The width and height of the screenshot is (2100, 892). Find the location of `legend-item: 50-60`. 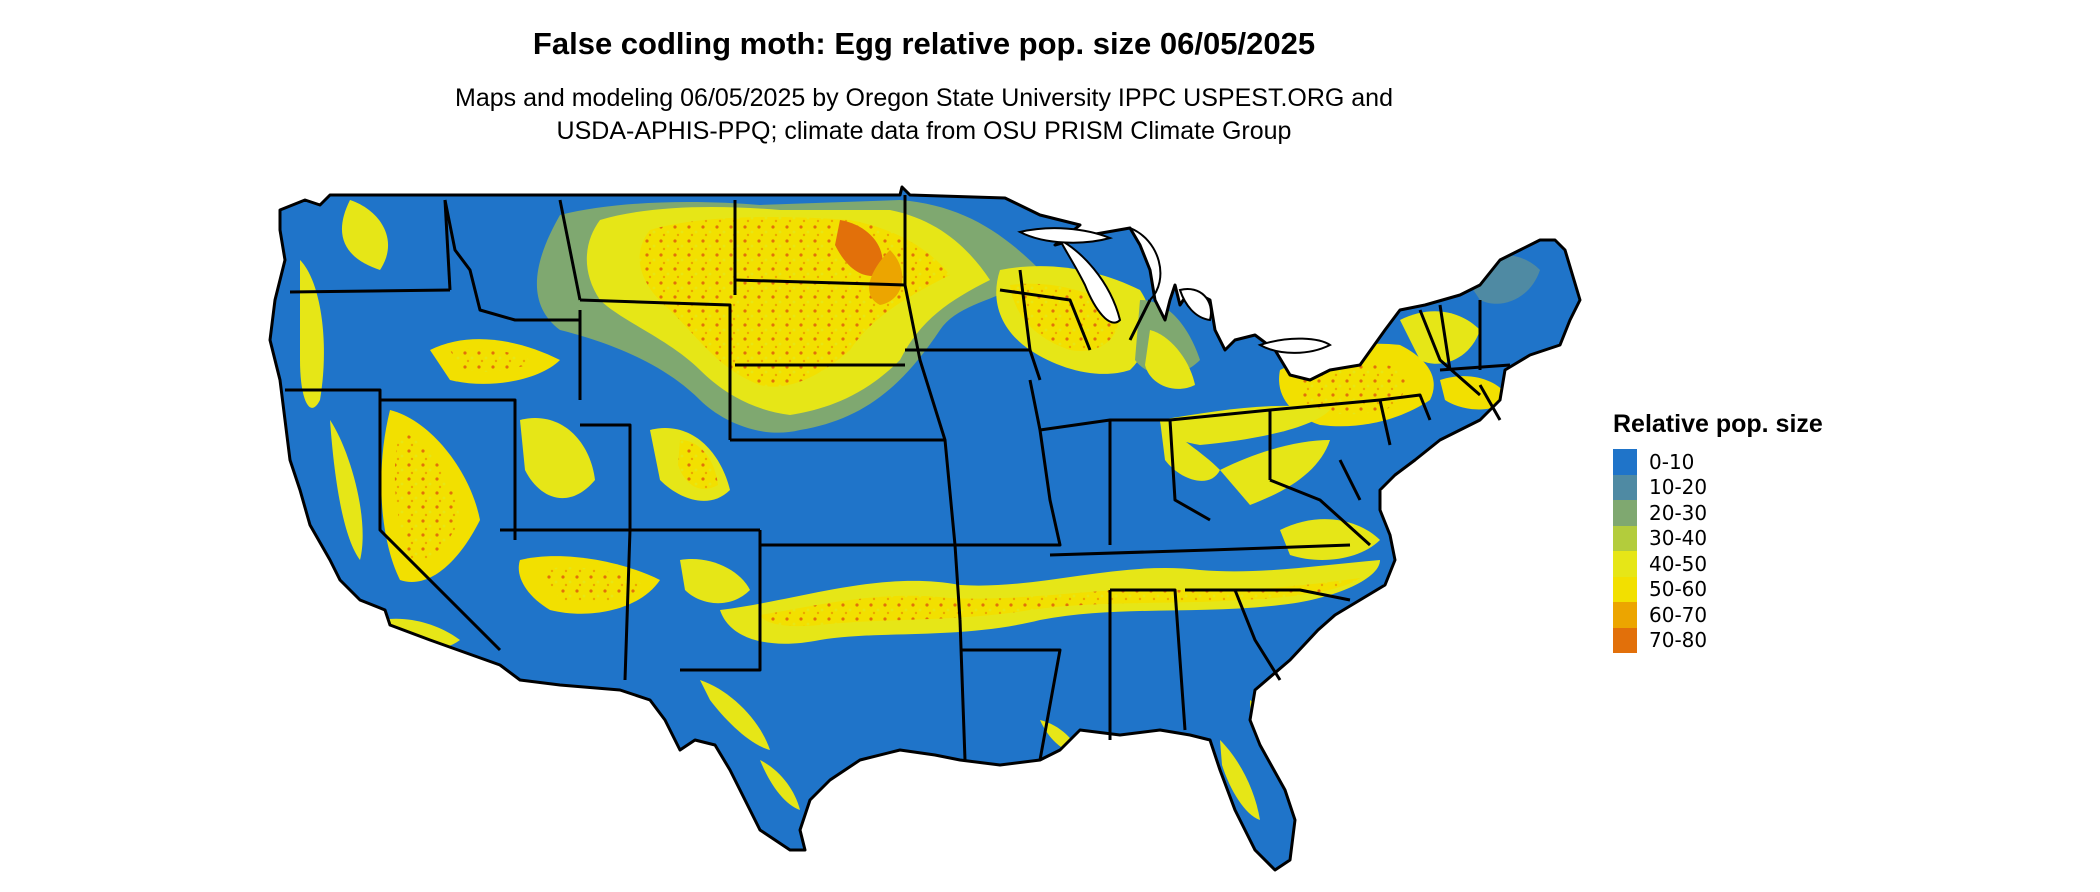

legend-item: 50-60 is located at coordinates (1718, 589).